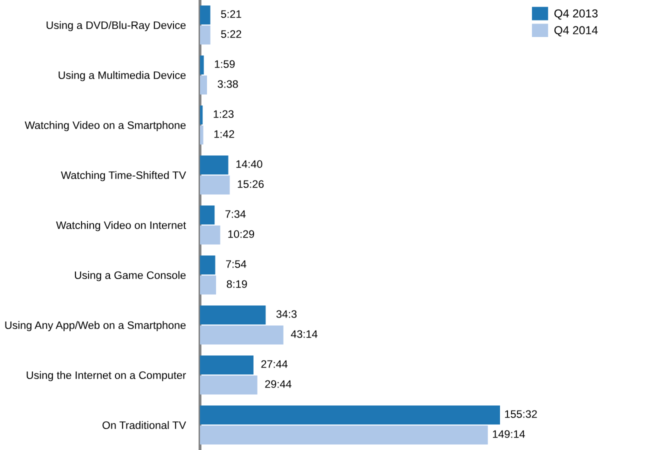 The height and width of the screenshot is (450, 650). What do you see at coordinates (236, 284) in the screenshot?
I see `data-label: 8:19` at bounding box center [236, 284].